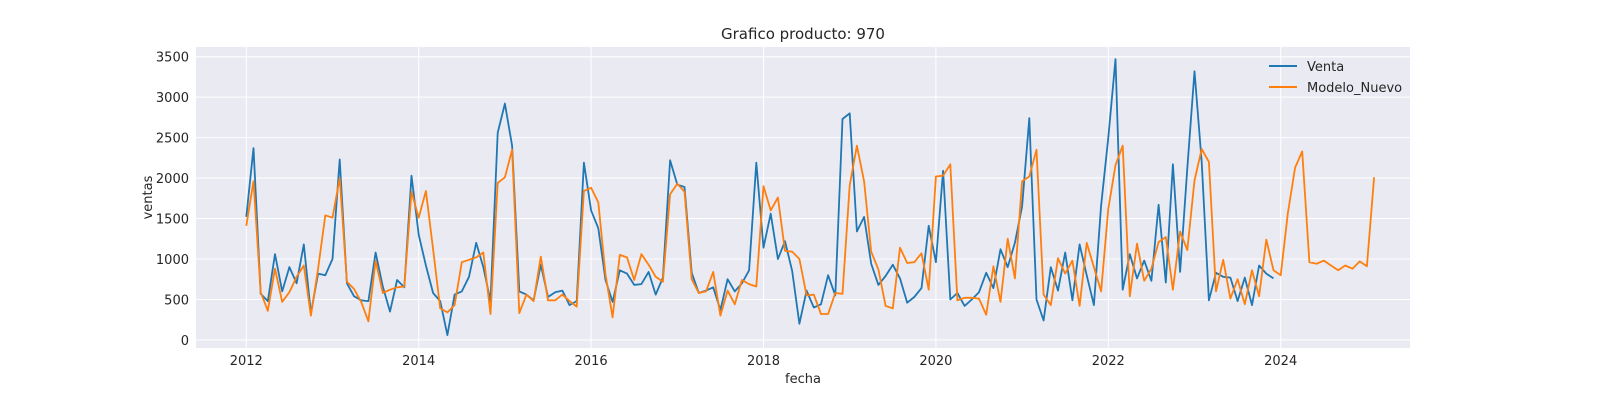 The image size is (1600, 400). Describe the element at coordinates (1325, 67) in the screenshot. I see `legend-label-venta: Venta` at that location.